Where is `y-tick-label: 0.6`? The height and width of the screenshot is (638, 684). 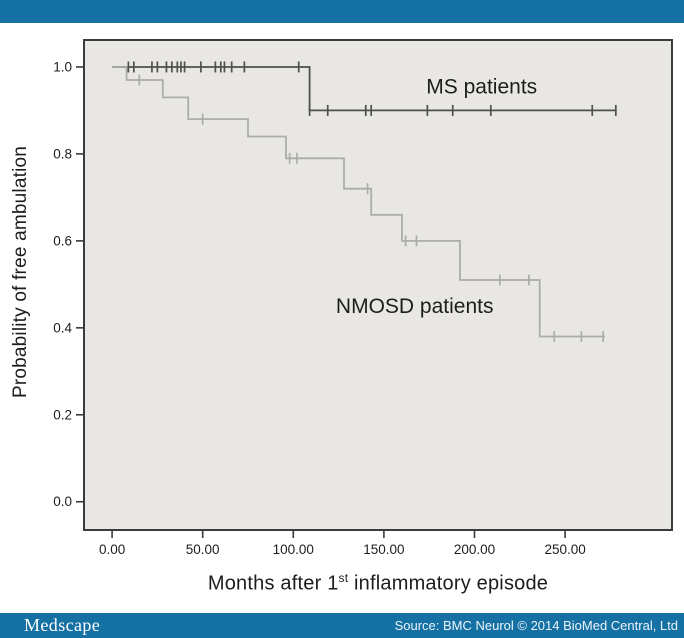 y-tick-label: 0.6 is located at coordinates (62, 240).